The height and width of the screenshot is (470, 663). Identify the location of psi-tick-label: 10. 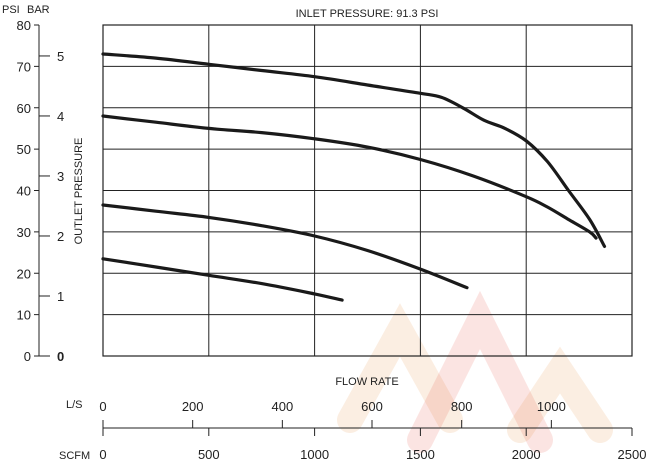
(24, 315).